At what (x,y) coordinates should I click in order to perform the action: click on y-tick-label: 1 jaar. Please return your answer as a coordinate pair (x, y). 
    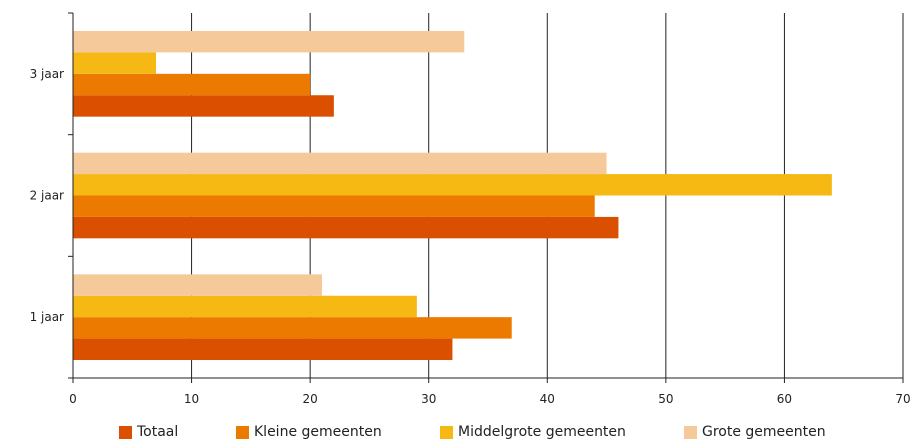
    Looking at the image, I should click on (47, 317).